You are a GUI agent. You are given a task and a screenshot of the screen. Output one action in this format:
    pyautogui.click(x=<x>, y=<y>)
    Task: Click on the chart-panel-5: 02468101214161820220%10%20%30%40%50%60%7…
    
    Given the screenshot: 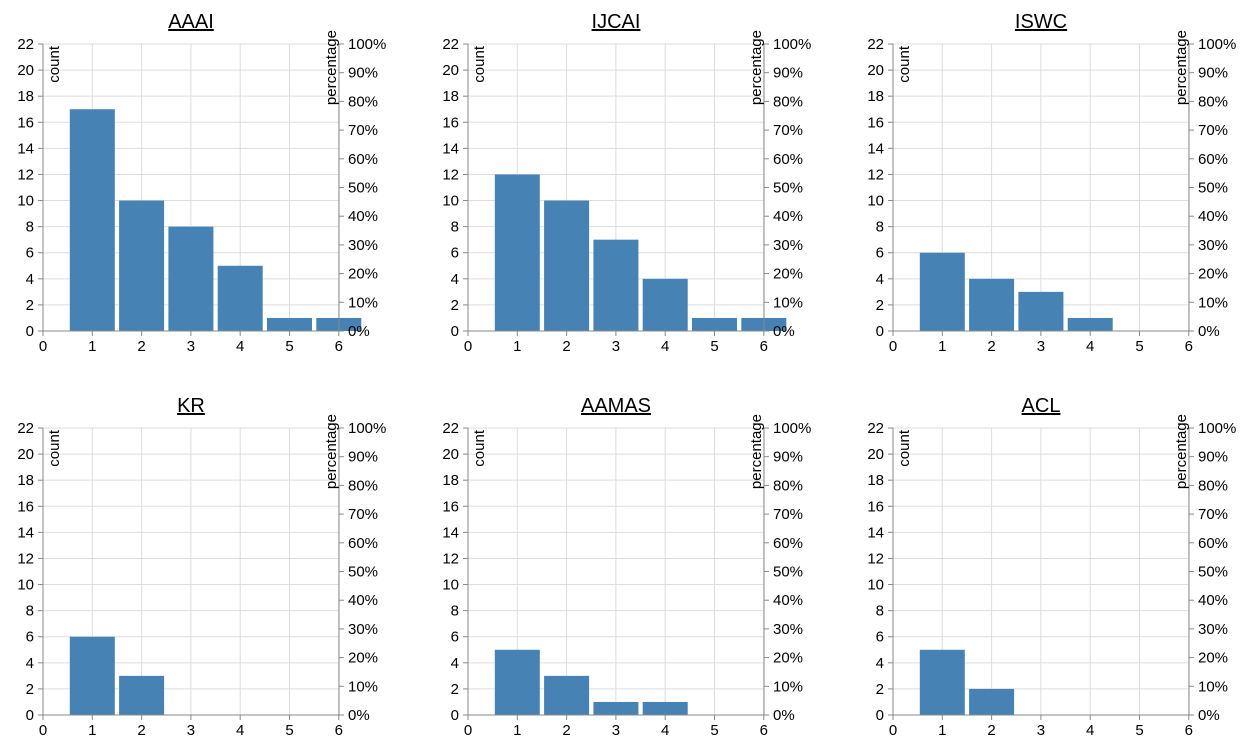 What is the action you would take?
    pyautogui.click(x=1051, y=567)
    